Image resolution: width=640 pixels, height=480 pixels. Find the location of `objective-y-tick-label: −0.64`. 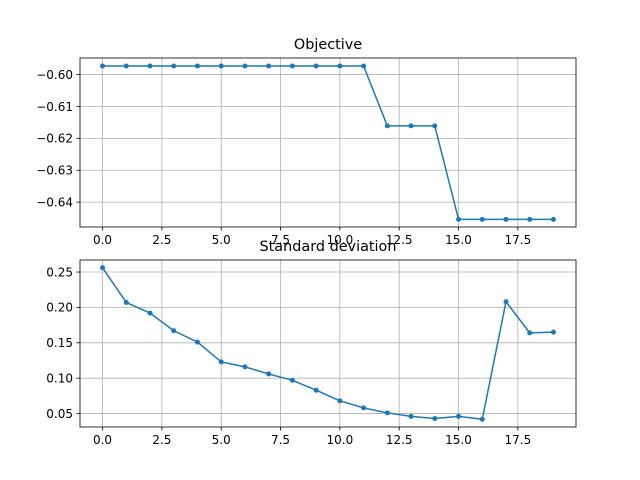

objective-y-tick-label: −0.64 is located at coordinates (54, 202).